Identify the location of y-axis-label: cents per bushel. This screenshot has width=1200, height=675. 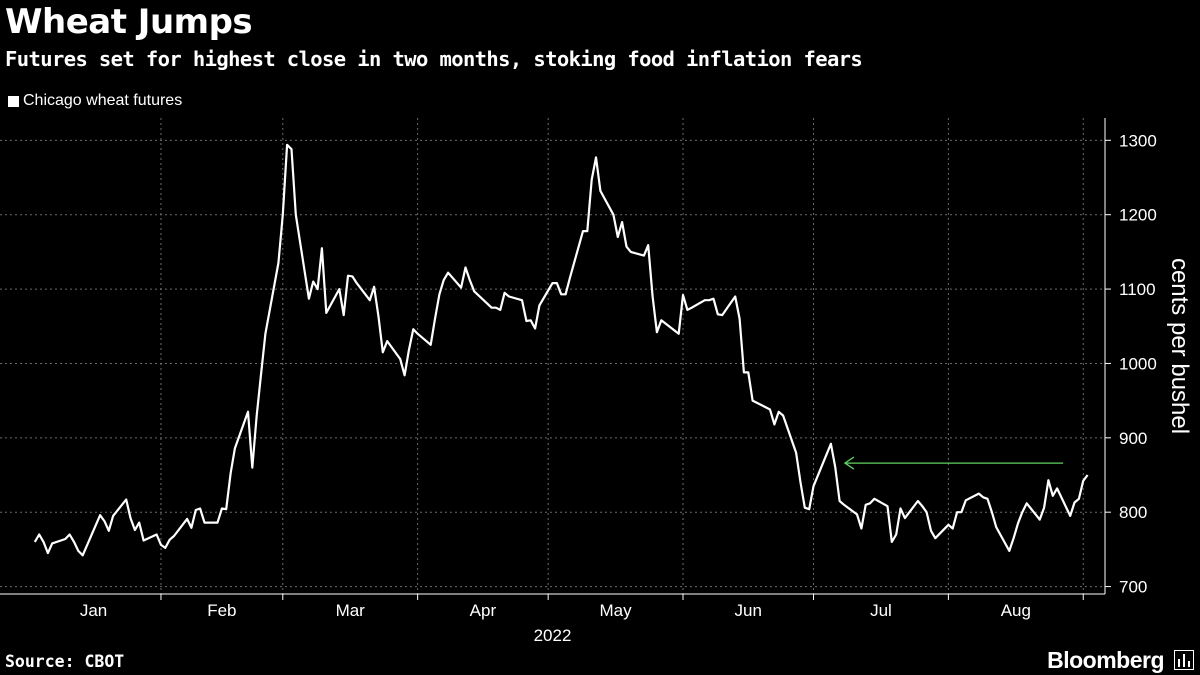
(1179, 346).